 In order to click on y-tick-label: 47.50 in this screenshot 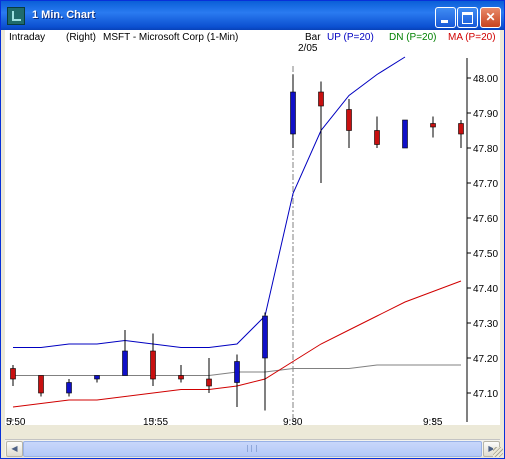, I will do `click(485, 254)`.